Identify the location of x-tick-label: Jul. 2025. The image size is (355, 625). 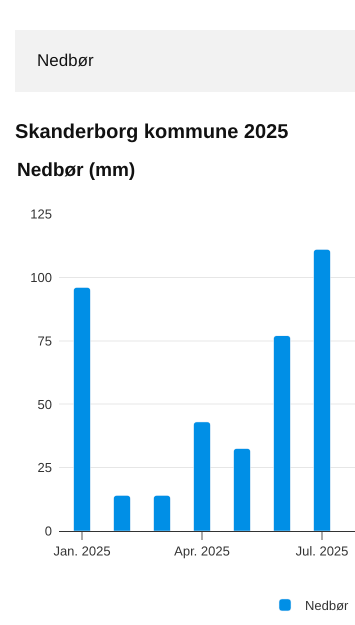
(322, 551).